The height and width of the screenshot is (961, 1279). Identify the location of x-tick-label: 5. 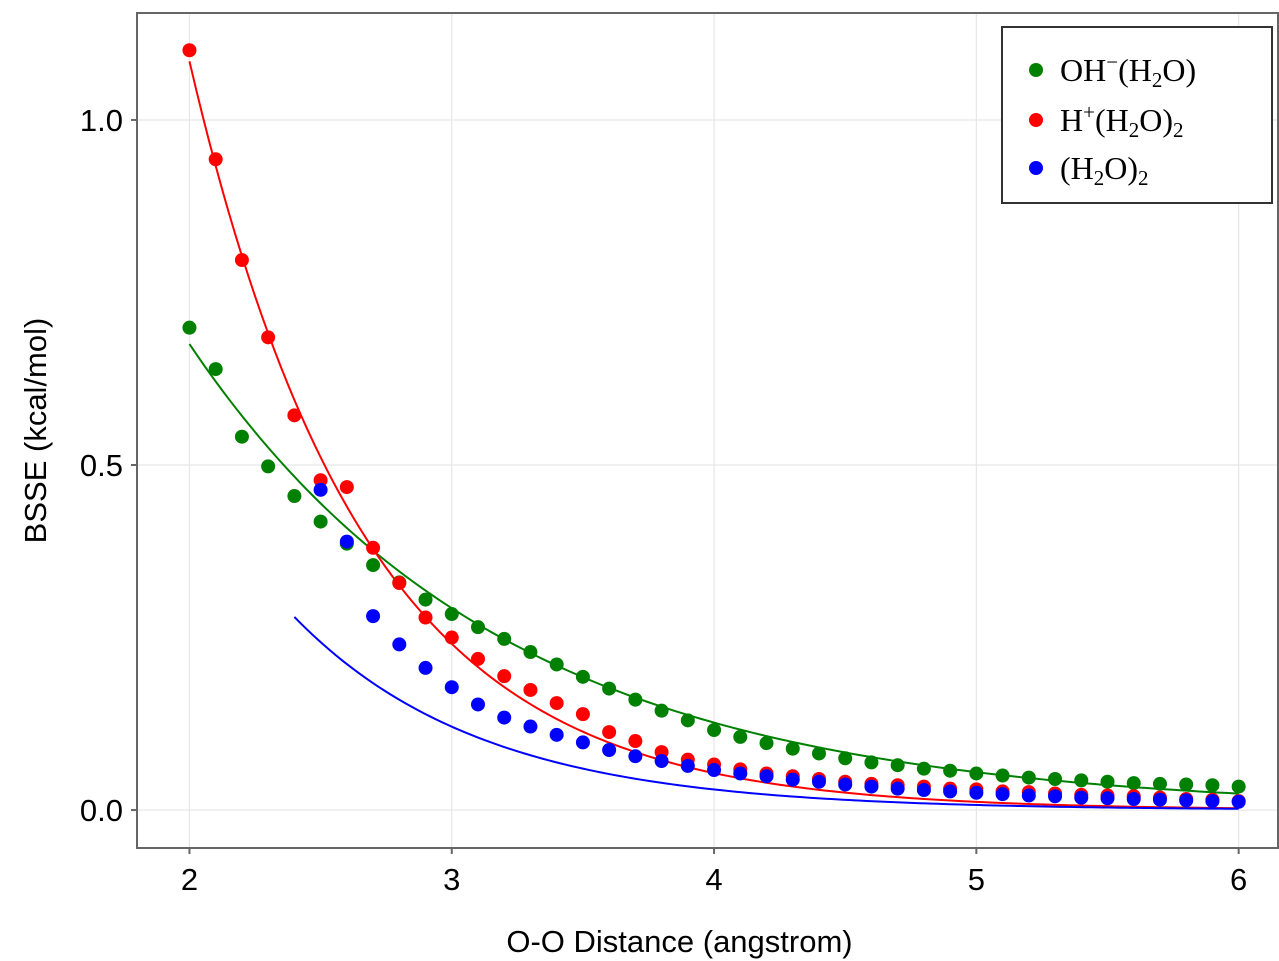
(976, 879).